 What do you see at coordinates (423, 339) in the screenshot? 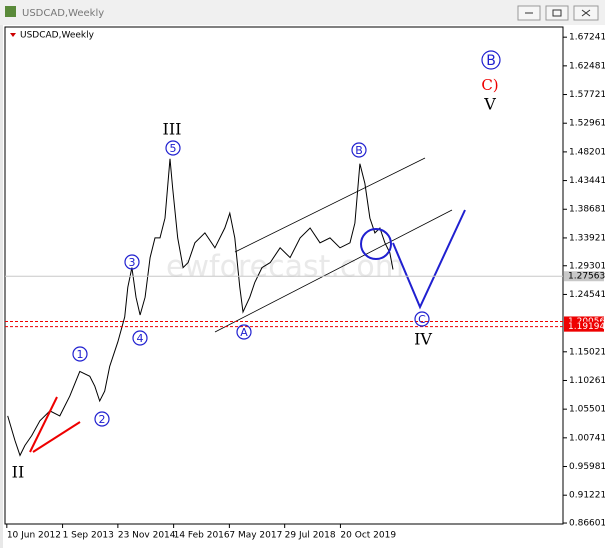
I see `wave-label: IV` at bounding box center [423, 339].